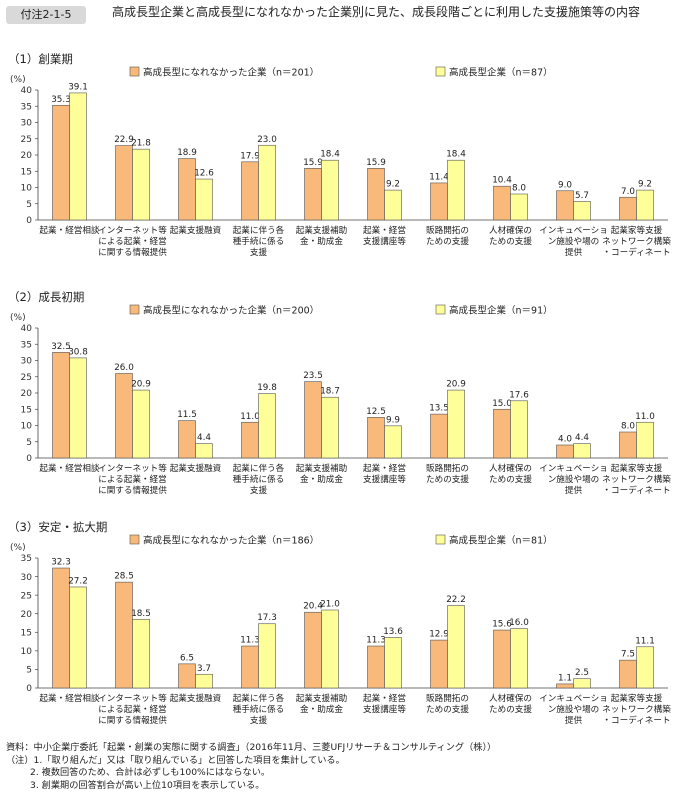 The width and height of the screenshot is (686, 794). What do you see at coordinates (628, 427) in the screenshot?
I see `bar-value-label: 8.0` at bounding box center [628, 427].